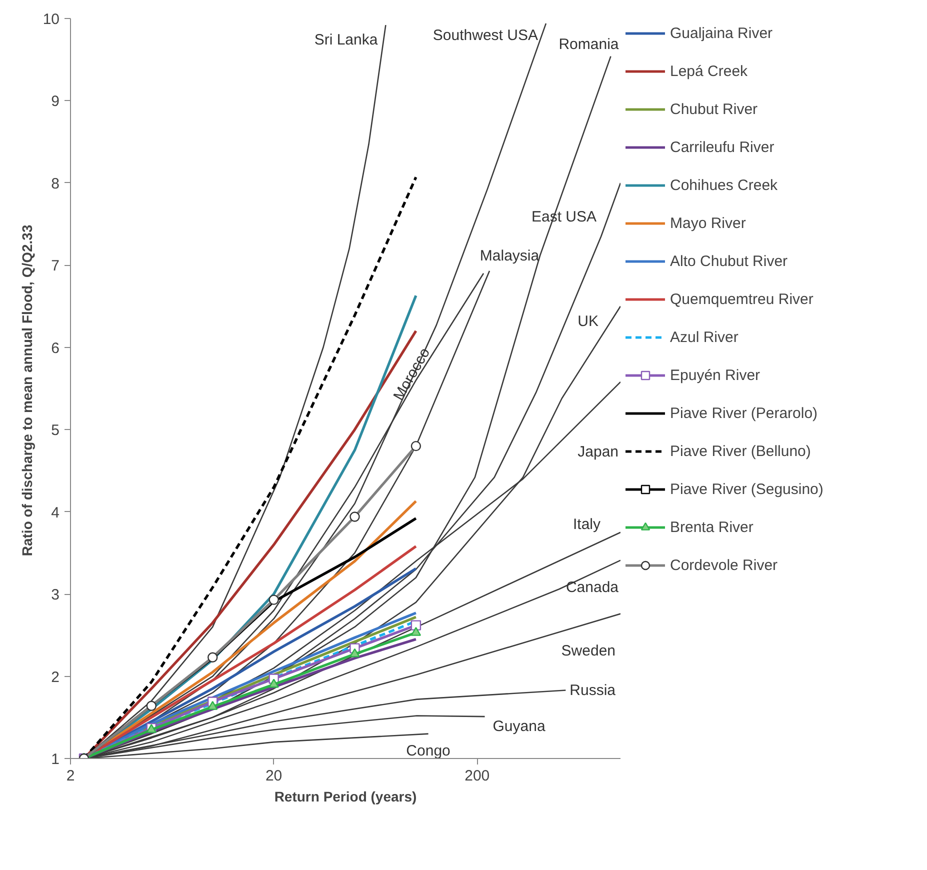  Describe the element at coordinates (477, 776) in the screenshot. I see `x-tick-label: 200` at that location.